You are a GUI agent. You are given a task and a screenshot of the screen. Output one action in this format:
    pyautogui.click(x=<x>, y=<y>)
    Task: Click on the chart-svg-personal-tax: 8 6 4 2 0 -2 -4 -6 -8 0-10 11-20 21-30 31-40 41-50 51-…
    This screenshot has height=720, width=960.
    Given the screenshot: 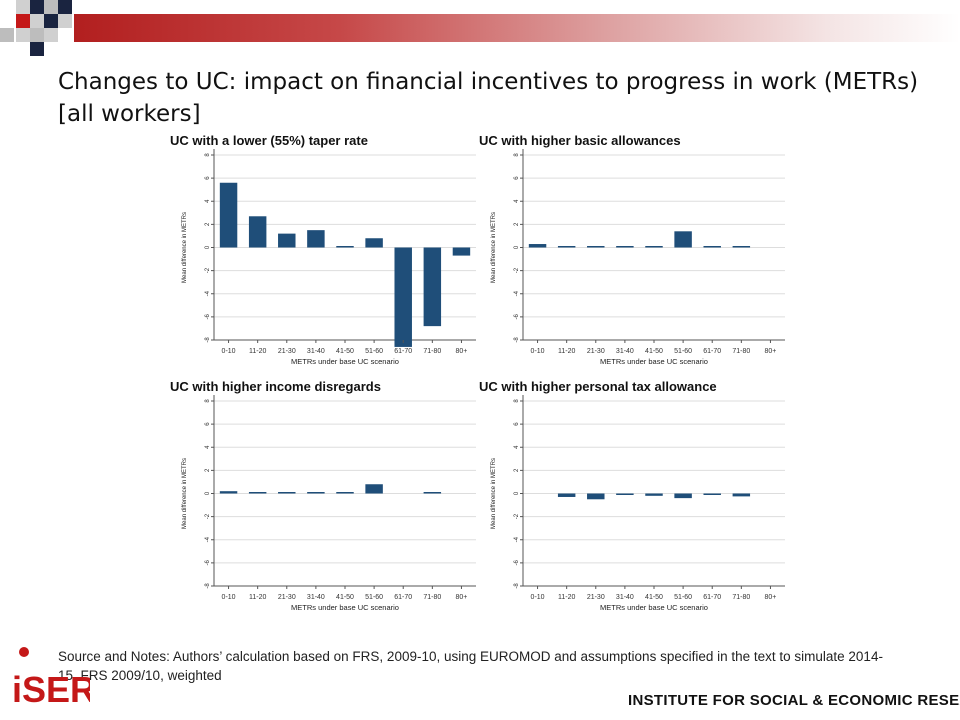 What is the action you would take?
    pyautogui.click(x=638, y=503)
    